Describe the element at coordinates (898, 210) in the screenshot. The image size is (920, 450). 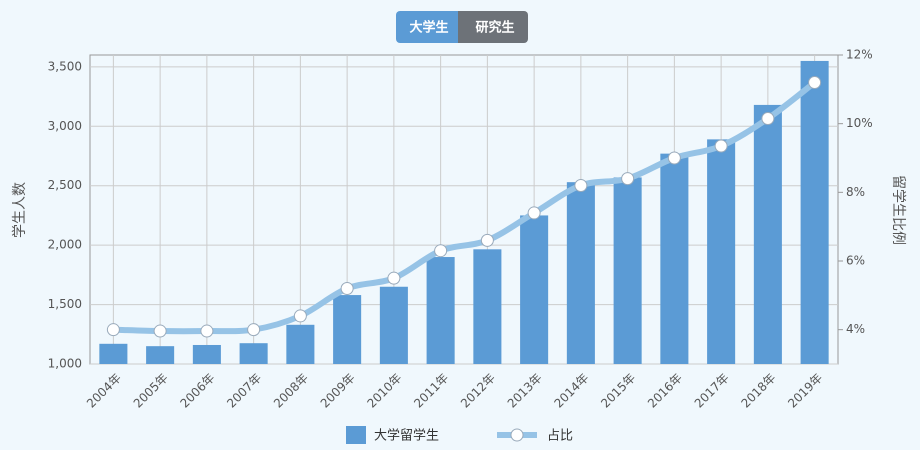
I see `y2-axis-label: 留学生比例` at that location.